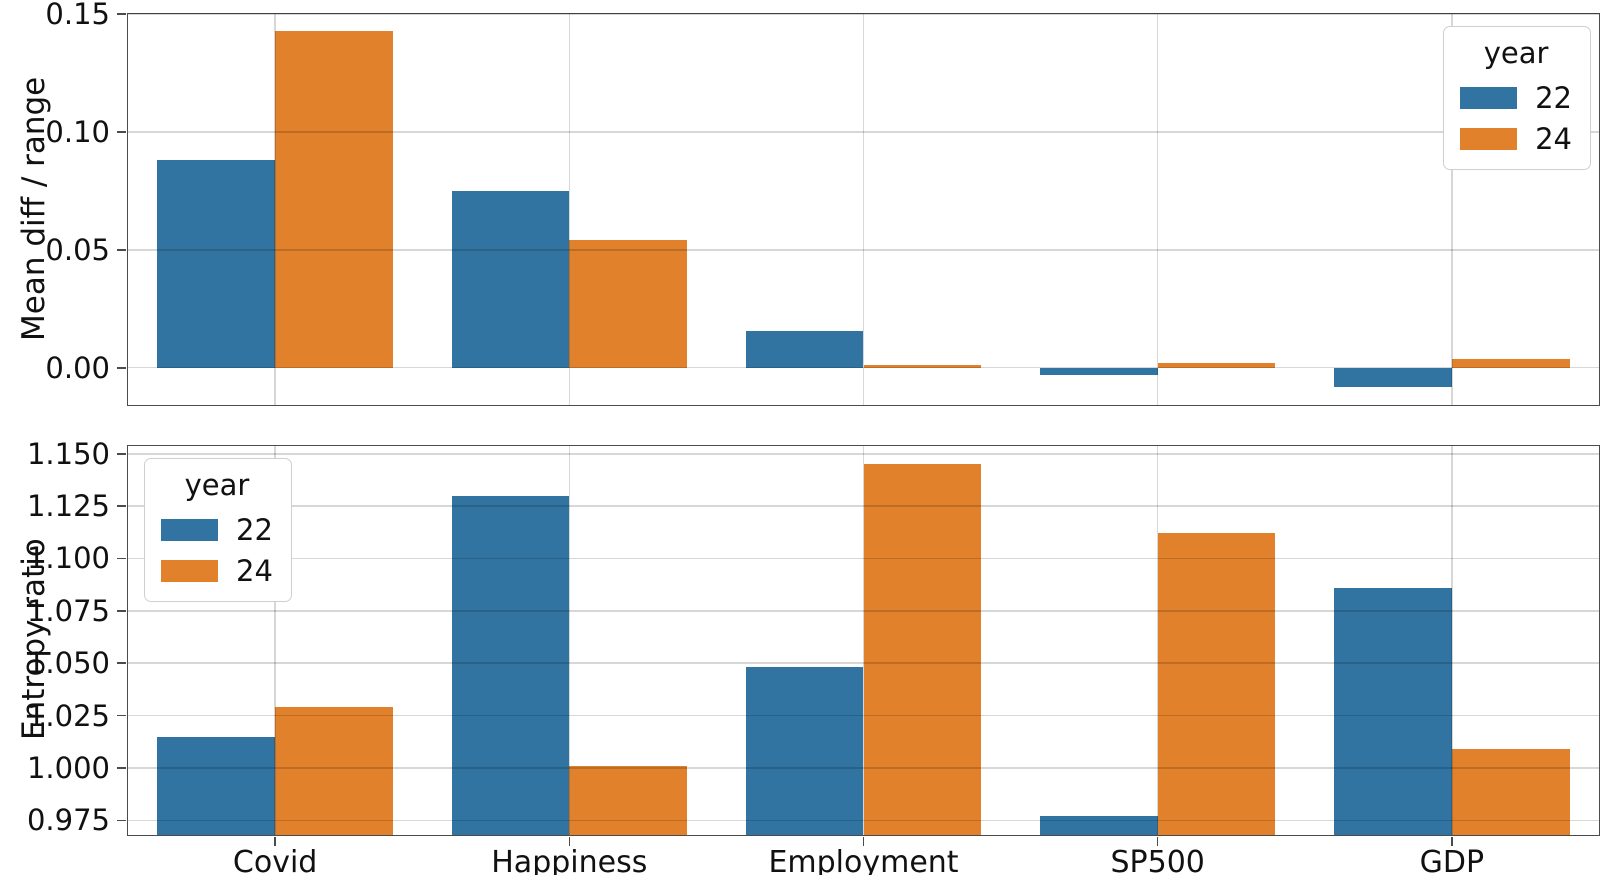 This screenshot has height=875, width=1600. I want to click on y-tick-label: 1.000, so click(68, 767).